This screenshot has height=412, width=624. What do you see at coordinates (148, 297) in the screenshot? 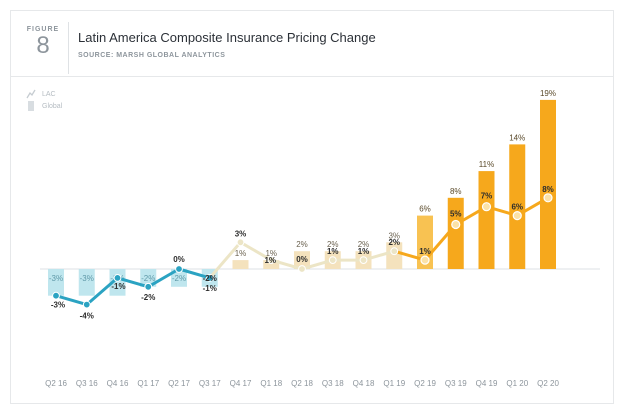
I see `lac-value-label: -2%` at bounding box center [148, 297].